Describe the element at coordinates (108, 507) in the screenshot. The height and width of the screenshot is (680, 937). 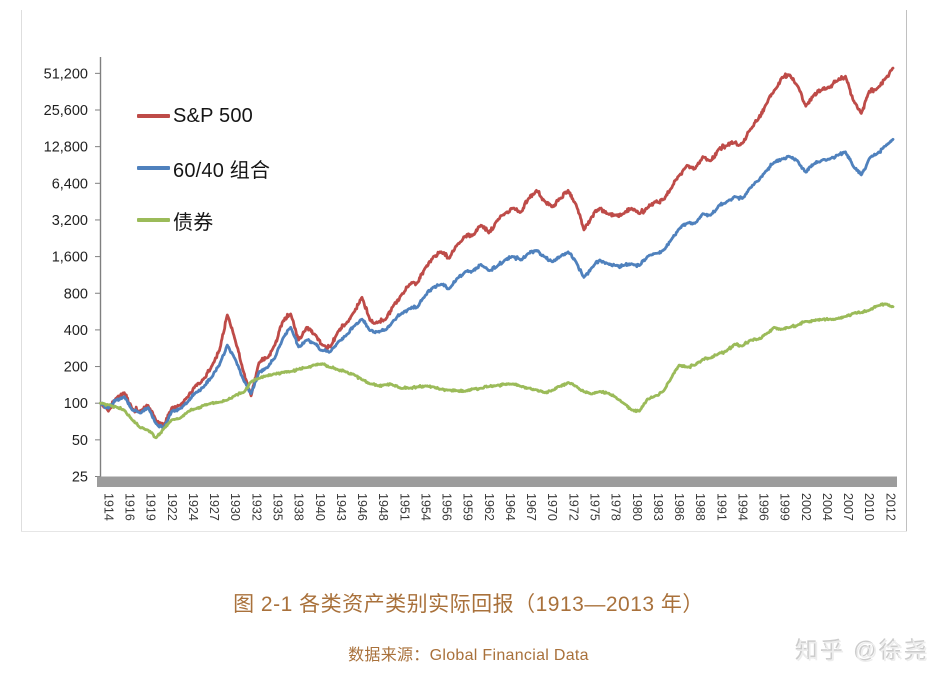
I see `x-axis-label: 1914` at that location.